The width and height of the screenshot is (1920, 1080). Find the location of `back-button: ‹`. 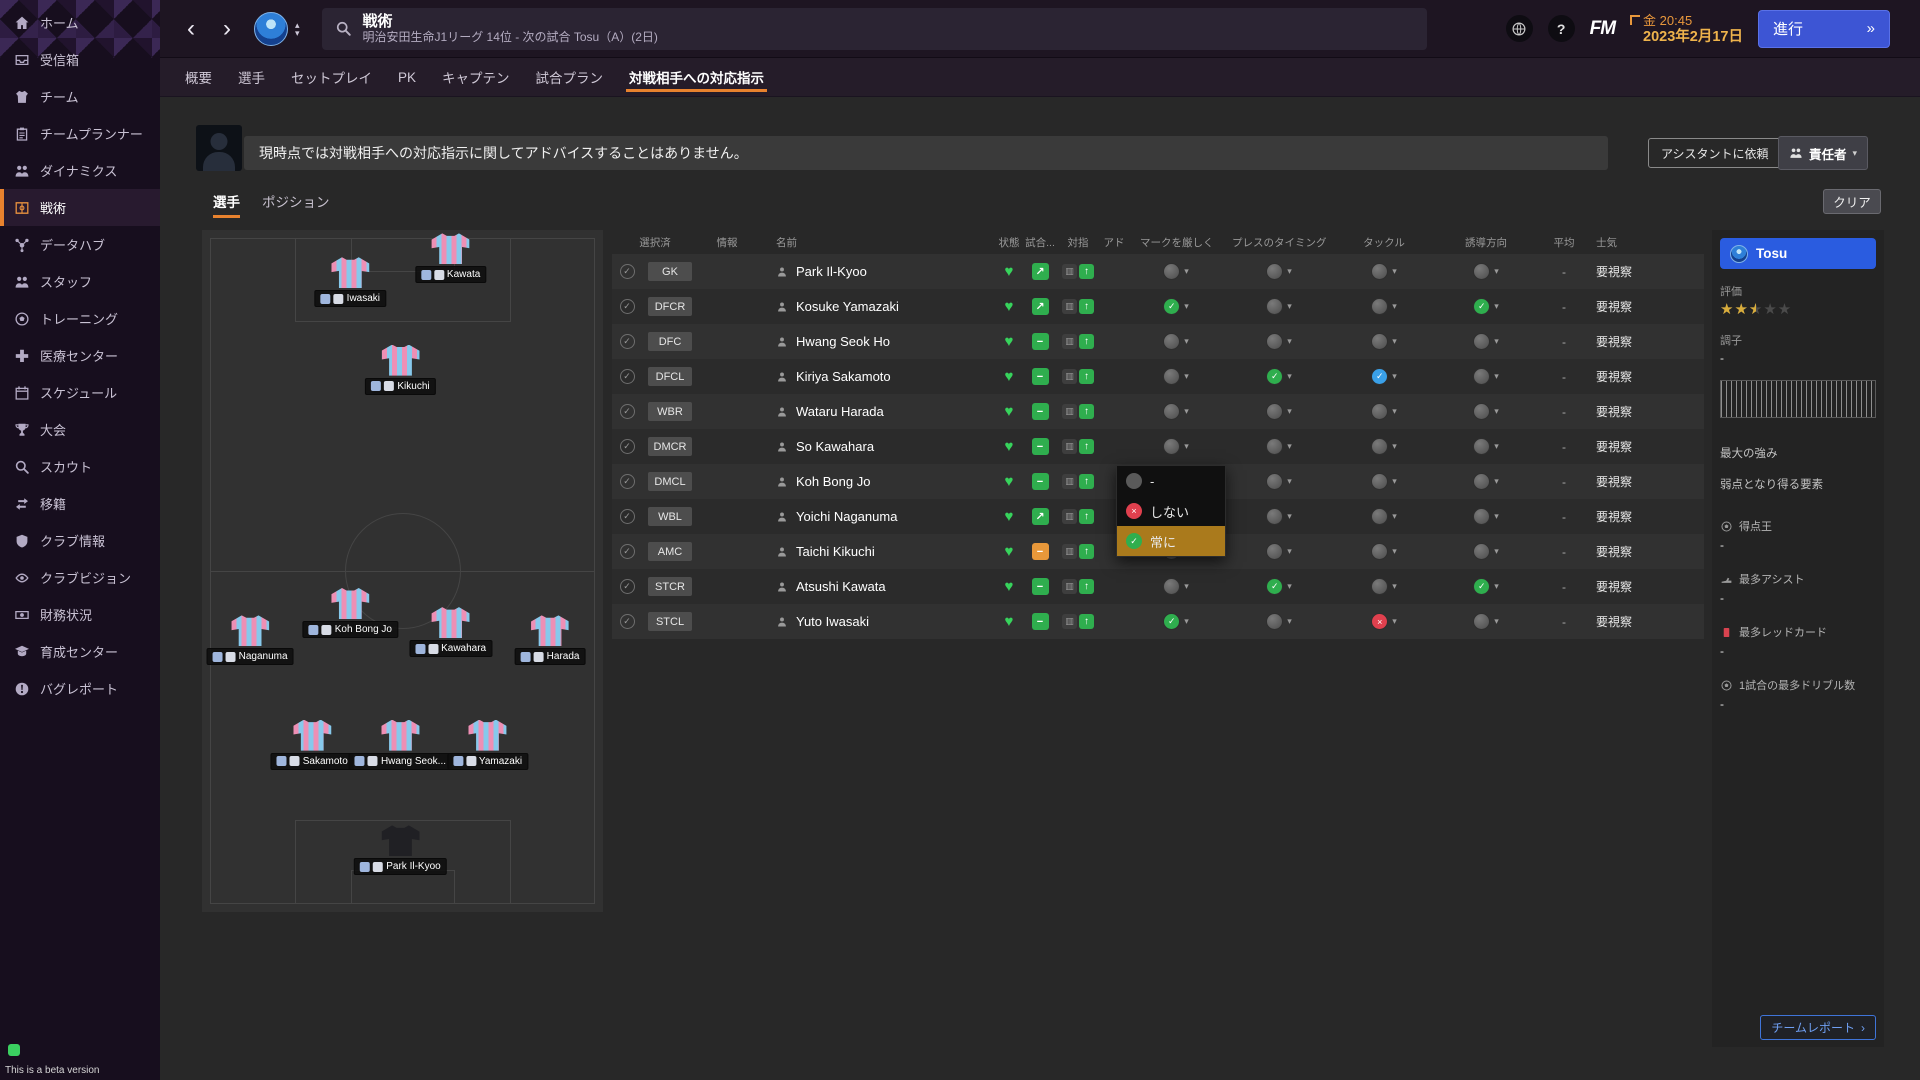

back-button: ‹ is located at coordinates (191, 28).